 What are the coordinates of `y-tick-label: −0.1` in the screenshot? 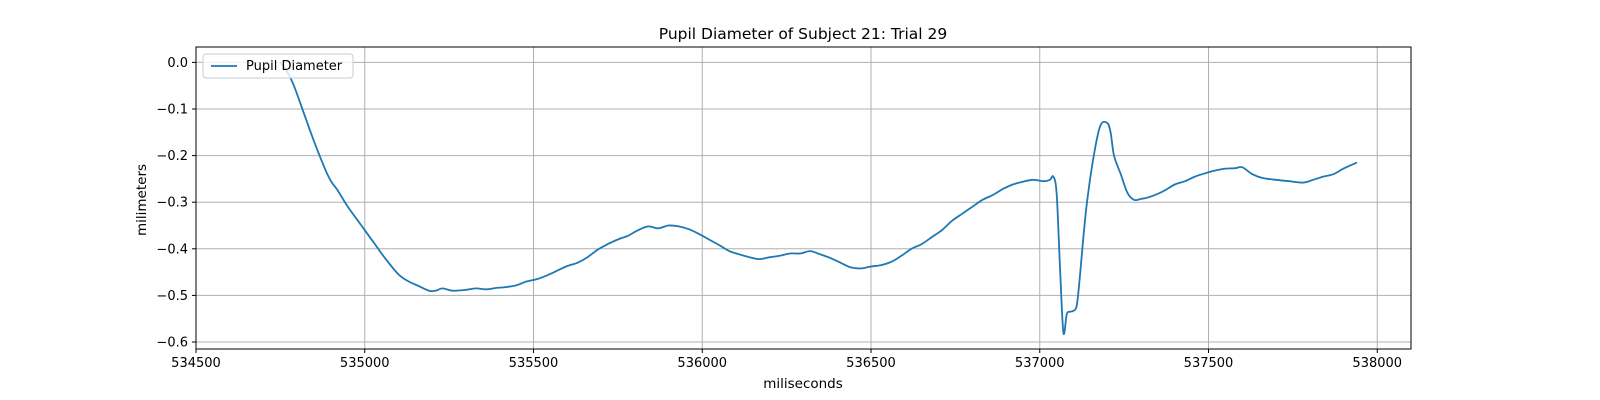 It's located at (172, 109).